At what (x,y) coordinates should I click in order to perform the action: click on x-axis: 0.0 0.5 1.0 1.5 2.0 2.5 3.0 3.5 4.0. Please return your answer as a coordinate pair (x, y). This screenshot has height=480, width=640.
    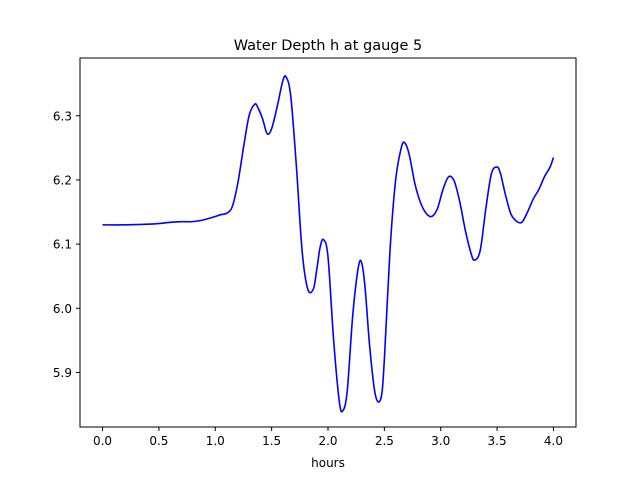
    Looking at the image, I should click on (328, 437).